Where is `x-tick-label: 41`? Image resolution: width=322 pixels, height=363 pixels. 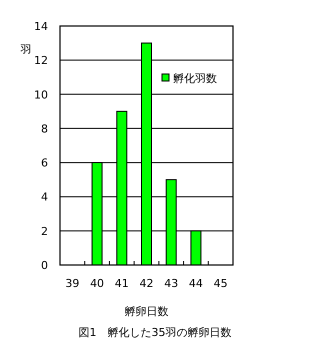 x-tick-label: 41 is located at coordinates (121, 283).